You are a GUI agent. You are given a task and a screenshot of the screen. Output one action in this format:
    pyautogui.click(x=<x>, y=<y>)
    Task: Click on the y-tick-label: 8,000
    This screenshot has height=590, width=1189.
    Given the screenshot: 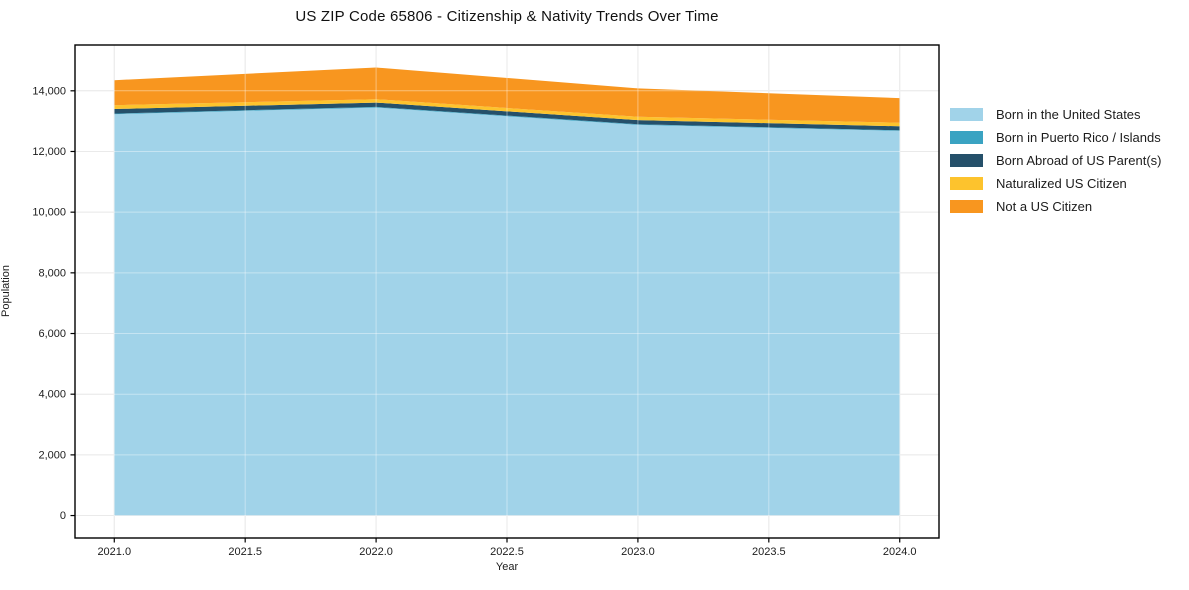 What is the action you would take?
    pyautogui.click(x=52, y=273)
    